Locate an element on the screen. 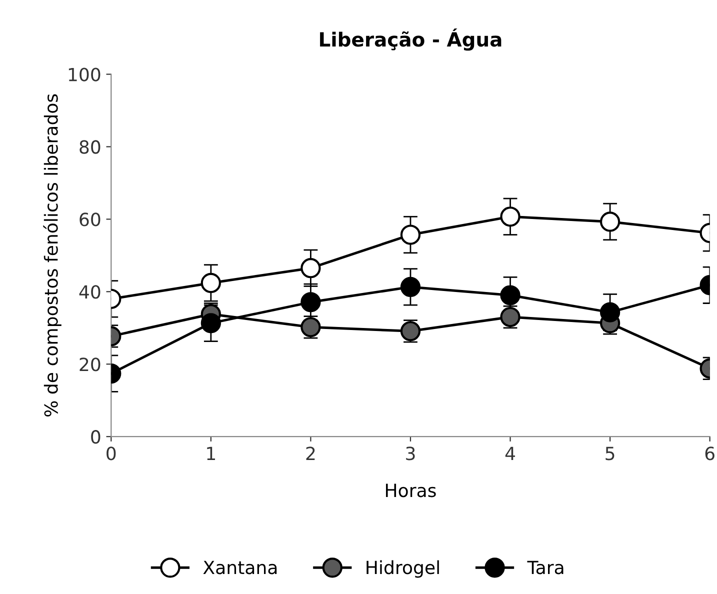 Image resolution: width=717 pixels, height=594 pixels. x-tick-label: 4 is located at coordinates (510, 453).